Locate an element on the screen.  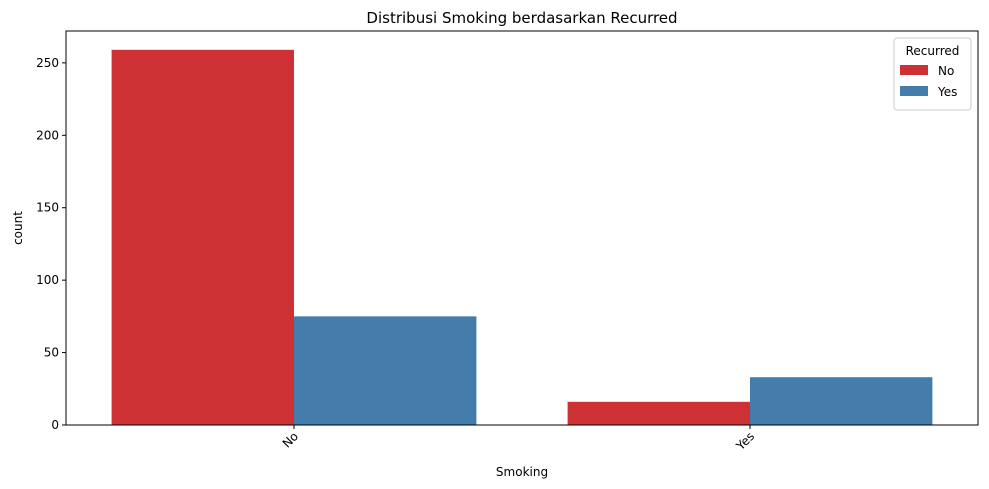
x-tick-label-no: No is located at coordinates (290, 439).